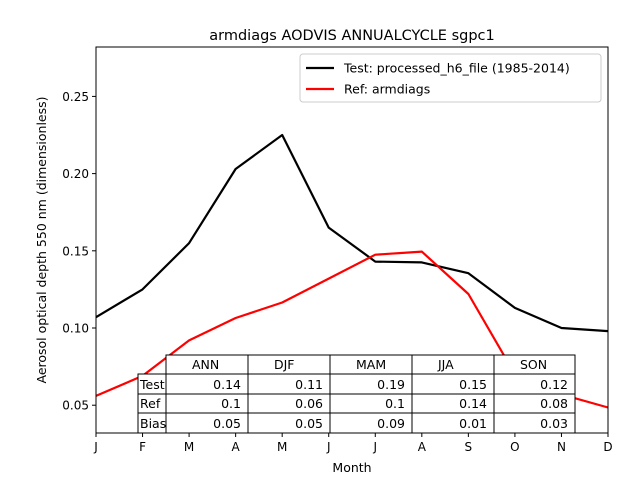 The image size is (640, 480). I want to click on chart-title: armdiags AODVIS ANNUALCYCLE sgpc1, so click(352, 36).